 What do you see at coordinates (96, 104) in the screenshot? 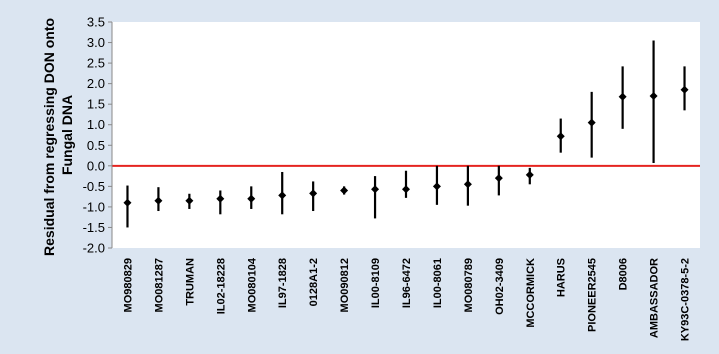
I see `y-tick-label: 1.5` at bounding box center [96, 104].